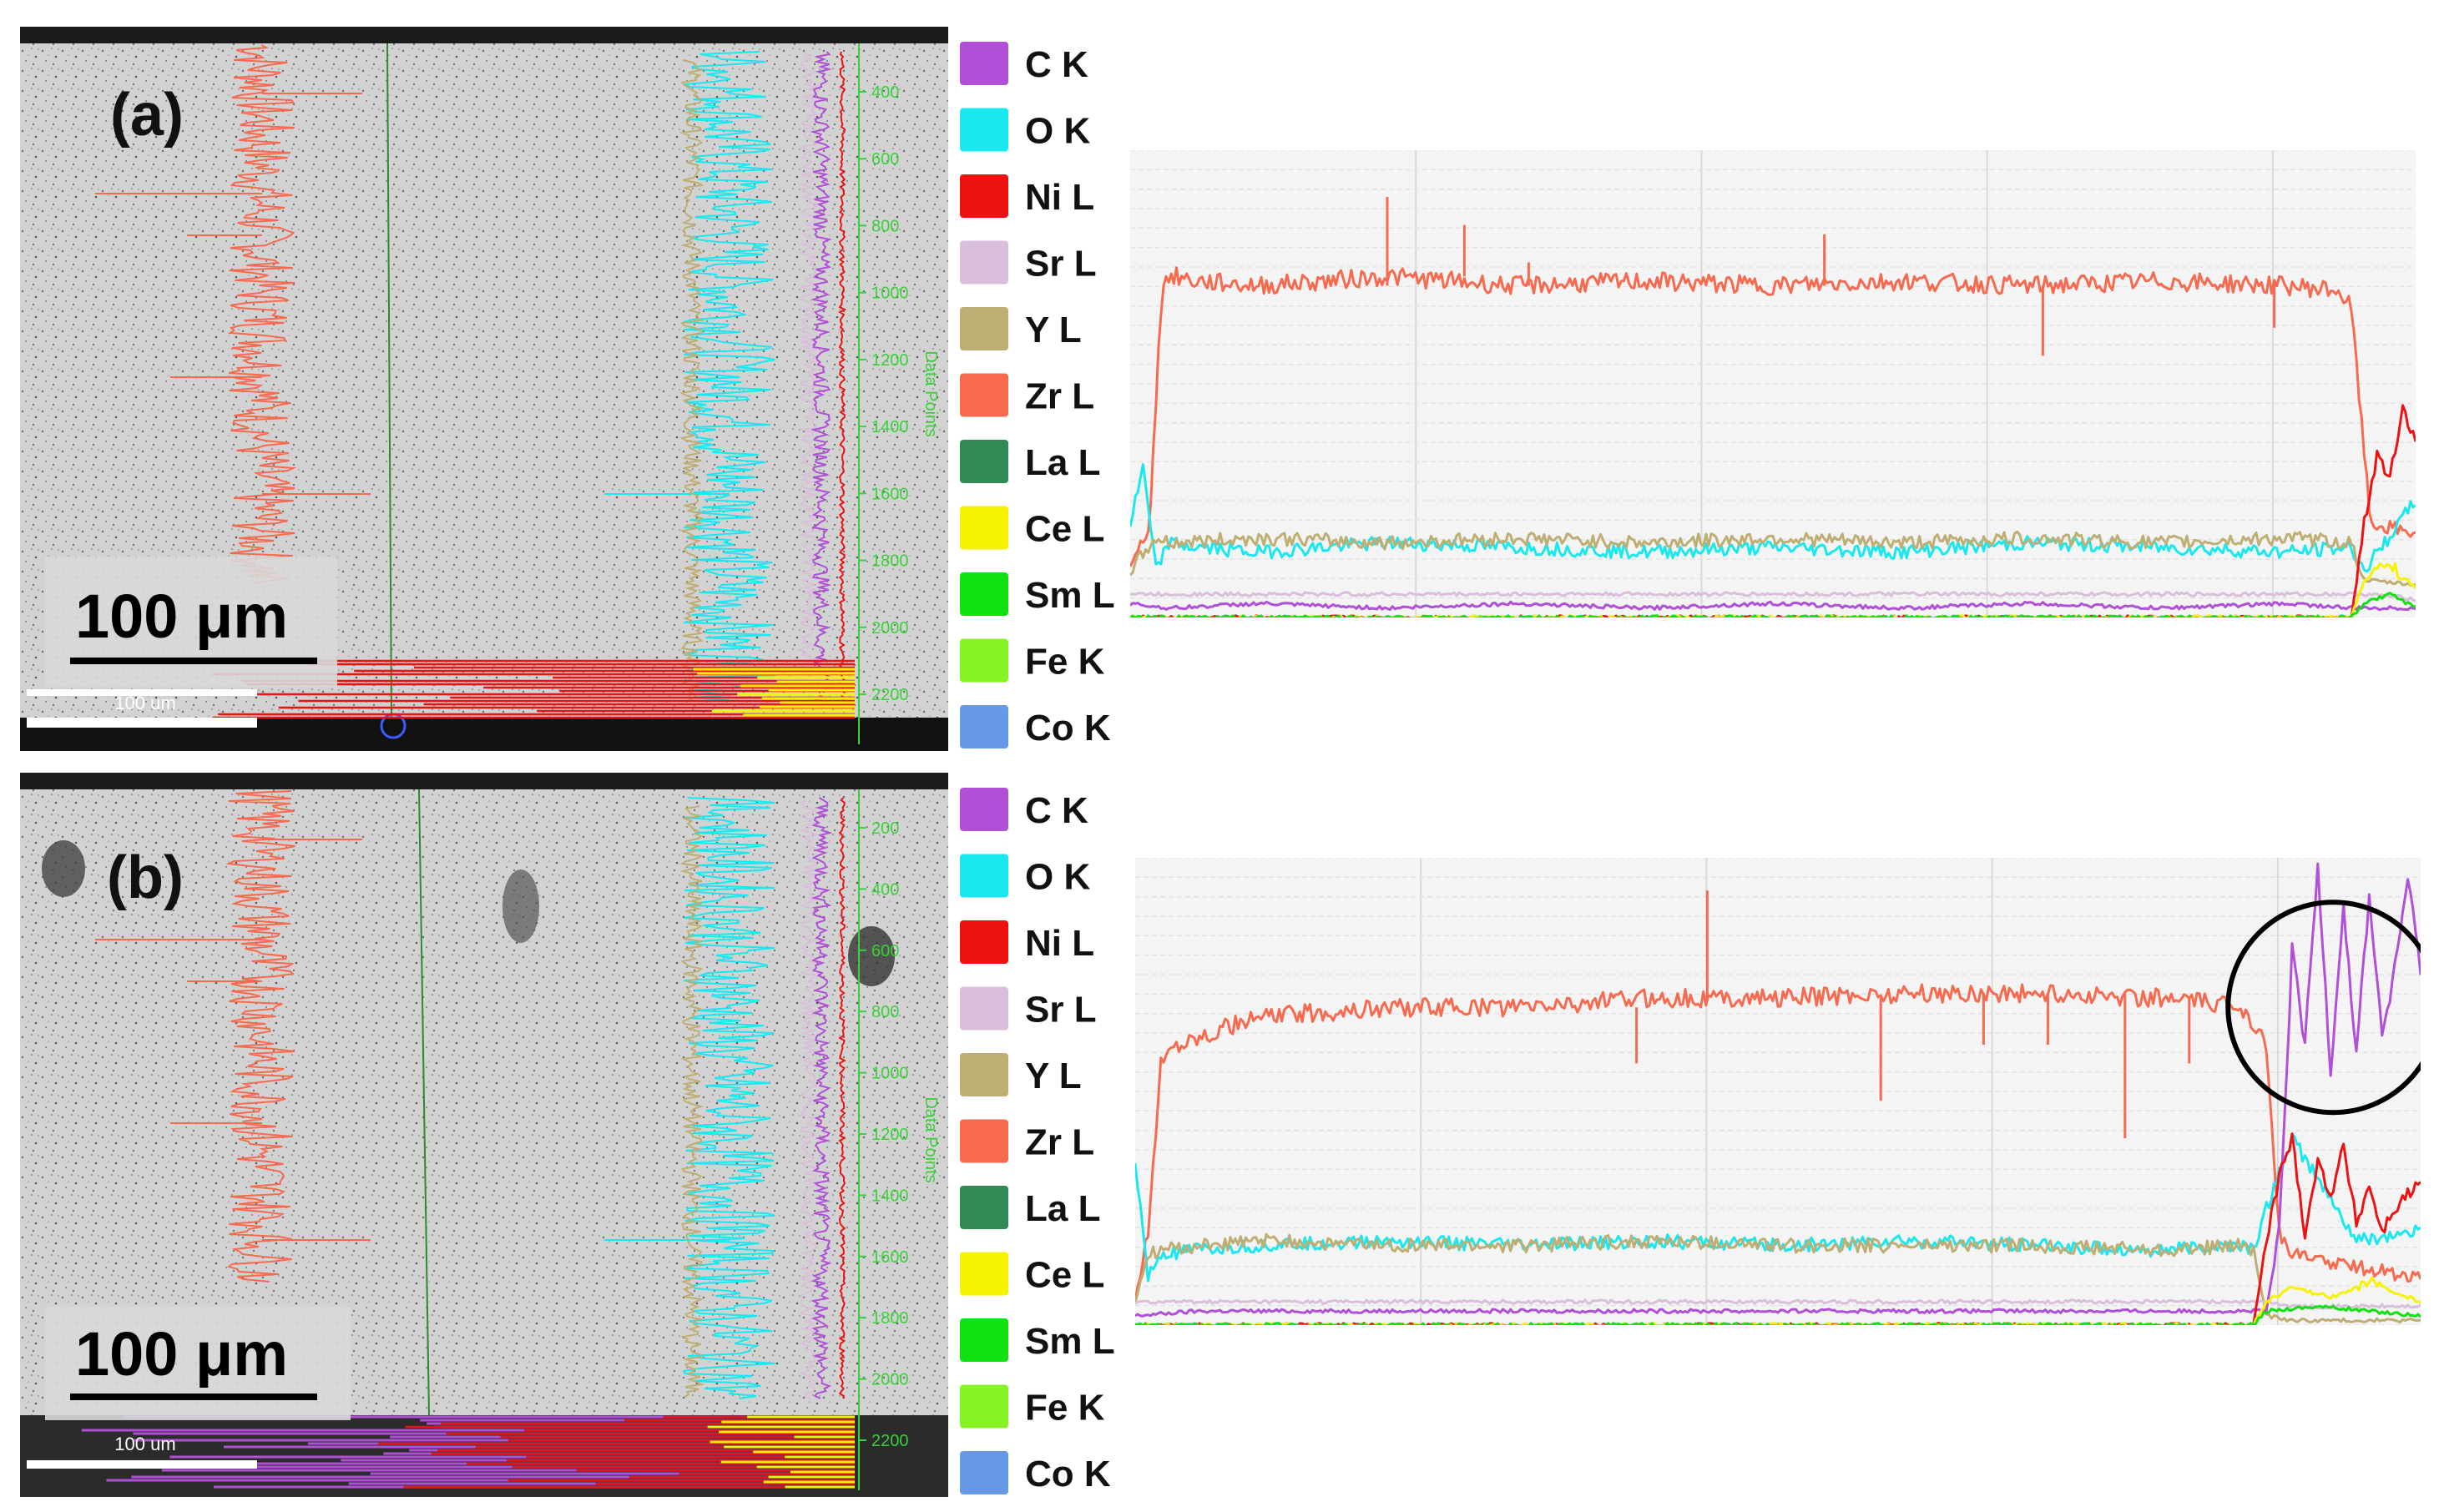 The width and height of the screenshot is (2444, 1512). Describe the element at coordinates (1062, 462) in the screenshot. I see `legend-label: La L` at that location.